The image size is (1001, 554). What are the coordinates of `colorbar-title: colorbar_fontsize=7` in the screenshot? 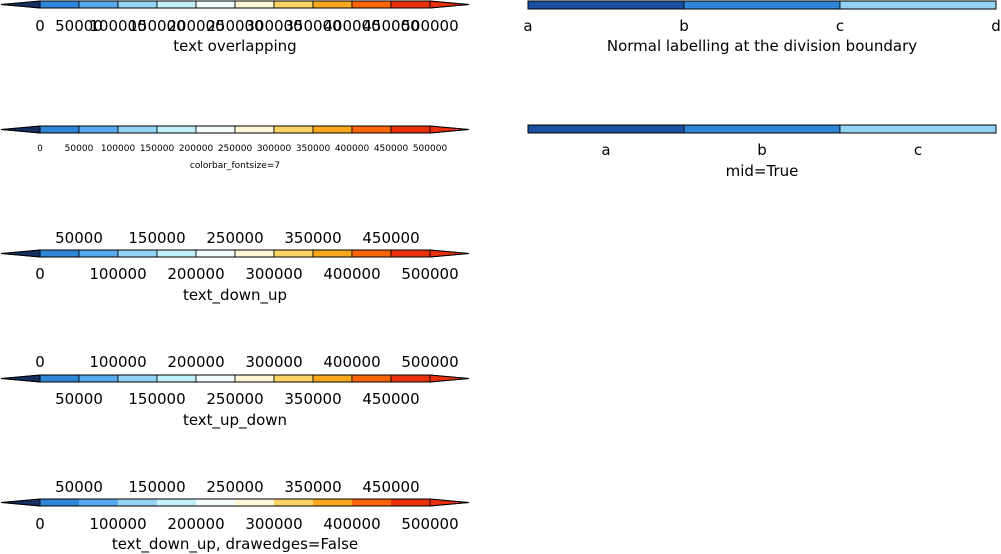 It's located at (235, 166).